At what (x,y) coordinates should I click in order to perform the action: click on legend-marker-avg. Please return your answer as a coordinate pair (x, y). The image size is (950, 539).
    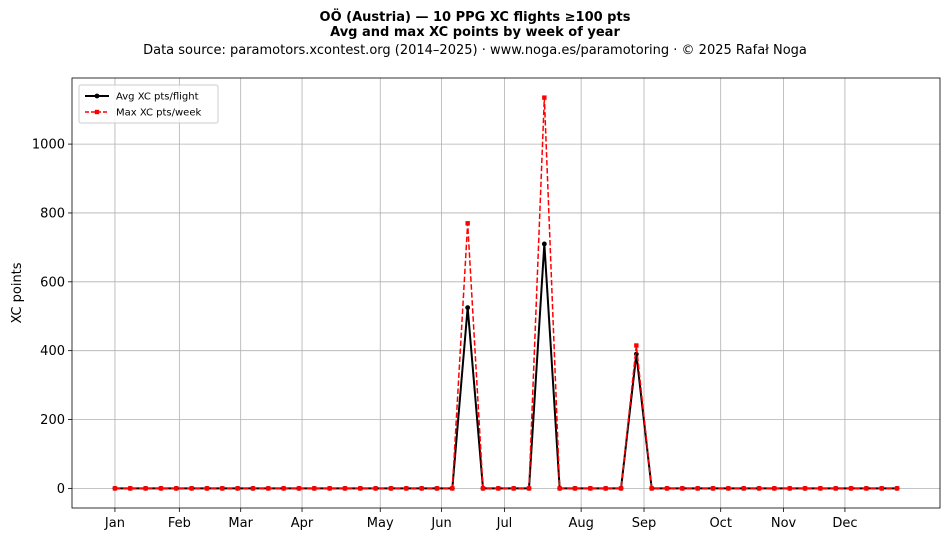
    Looking at the image, I should click on (97, 96).